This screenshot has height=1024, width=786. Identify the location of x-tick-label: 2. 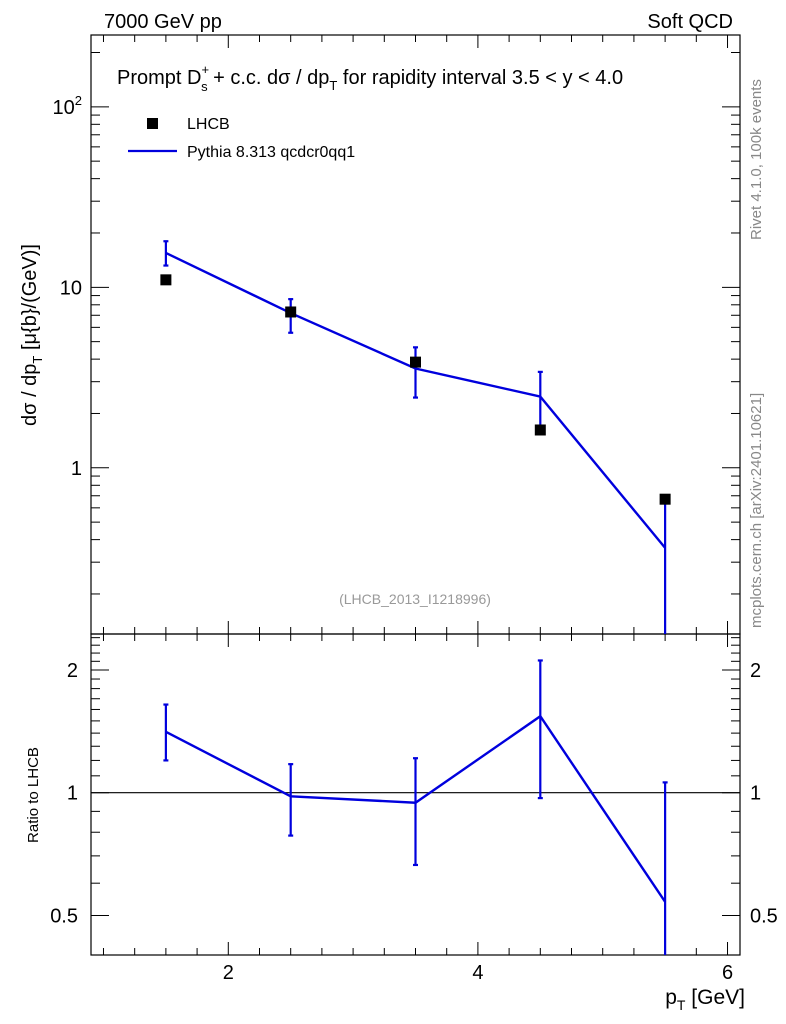
(228, 973).